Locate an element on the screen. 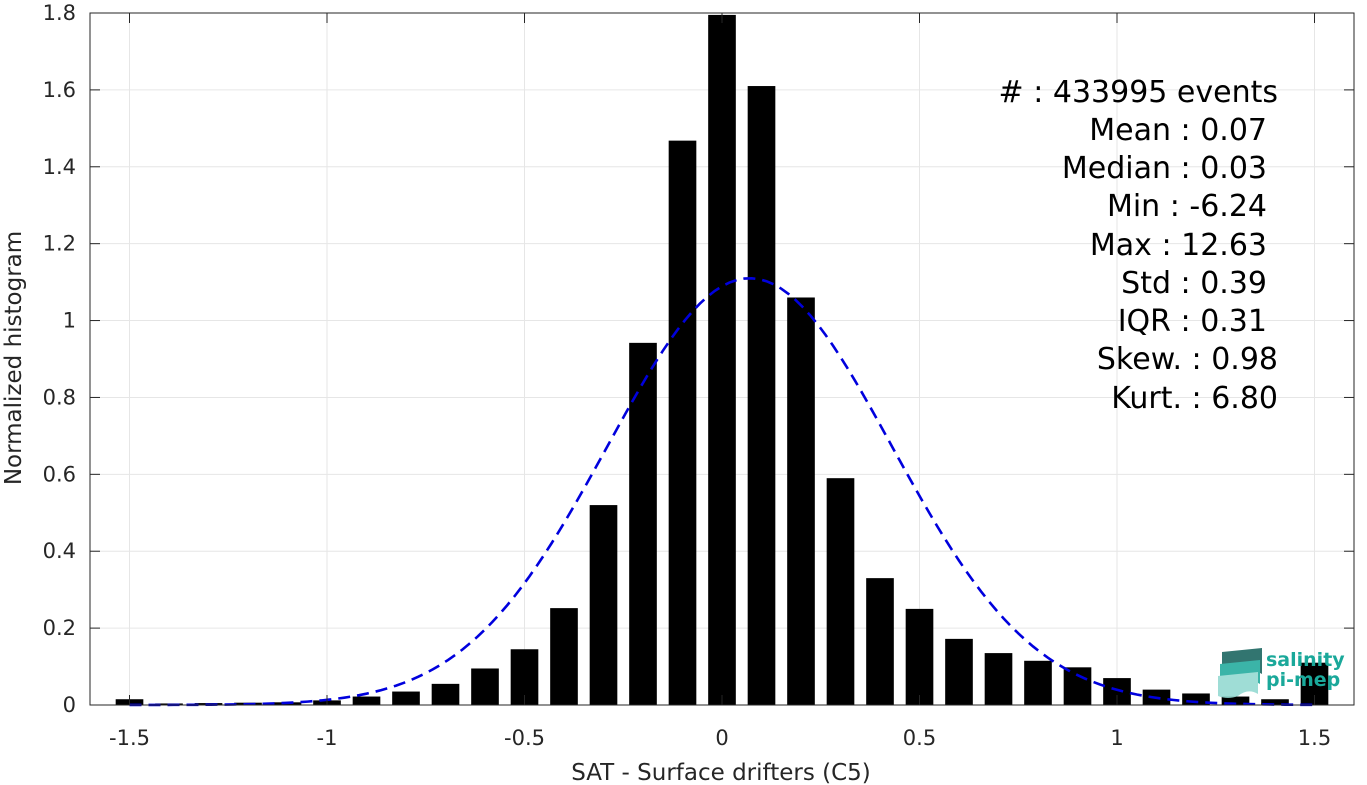 Image resolution: width=1367 pixels, height=785 pixels. y-tick-label: 0 is located at coordinates (69, 705).